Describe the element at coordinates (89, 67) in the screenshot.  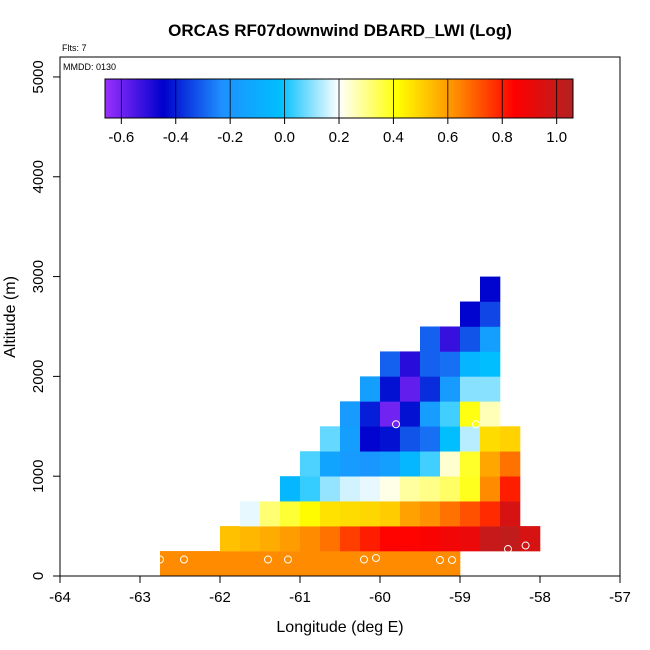
I see `date-annotation: MMDD: 0130` at that location.